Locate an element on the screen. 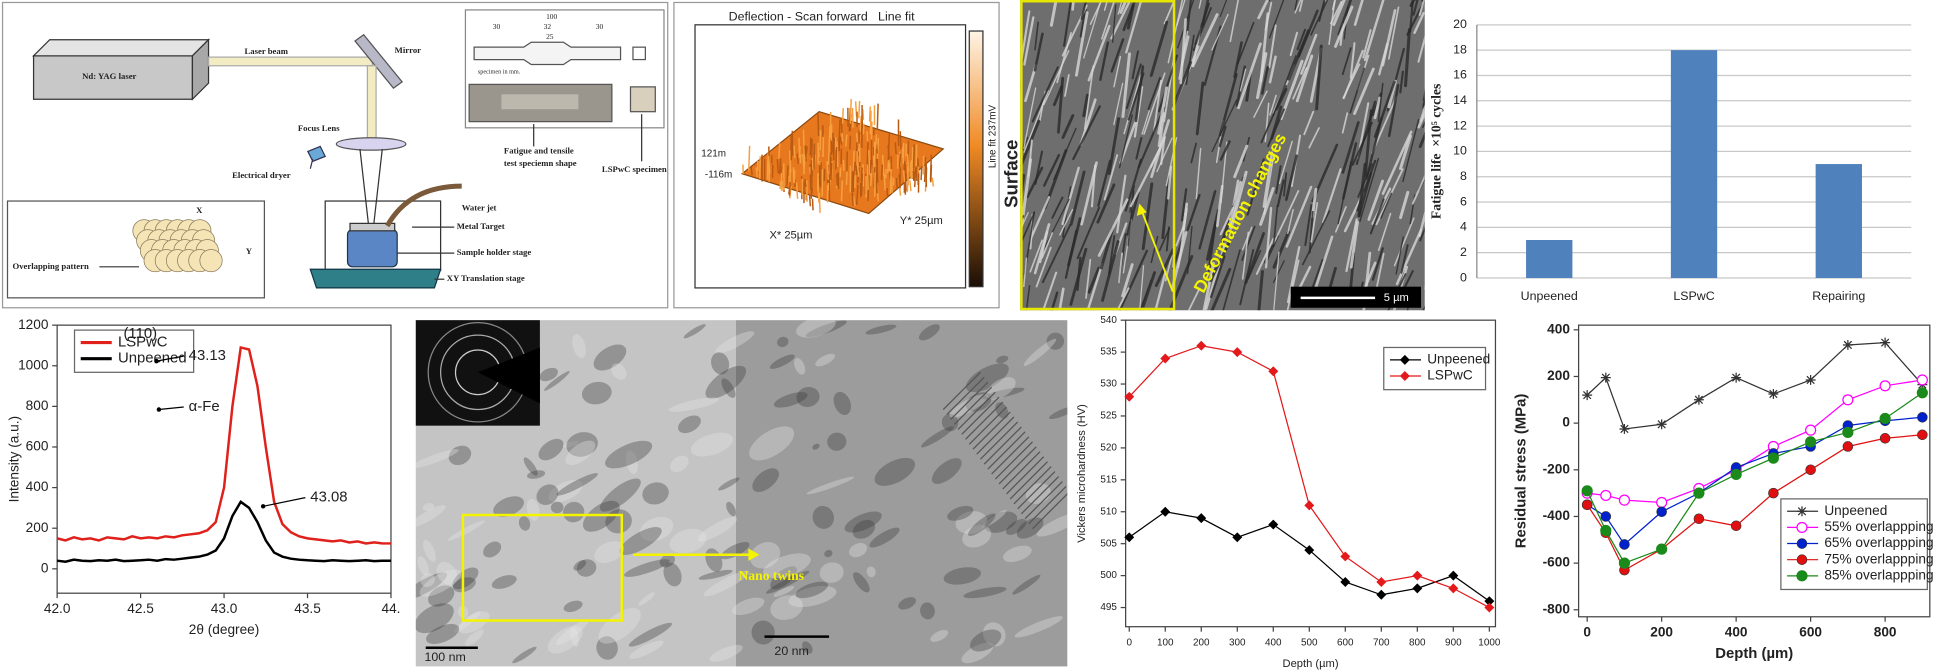 The width and height of the screenshot is (1946, 672). legend-box is located at coordinates (1435, 368).